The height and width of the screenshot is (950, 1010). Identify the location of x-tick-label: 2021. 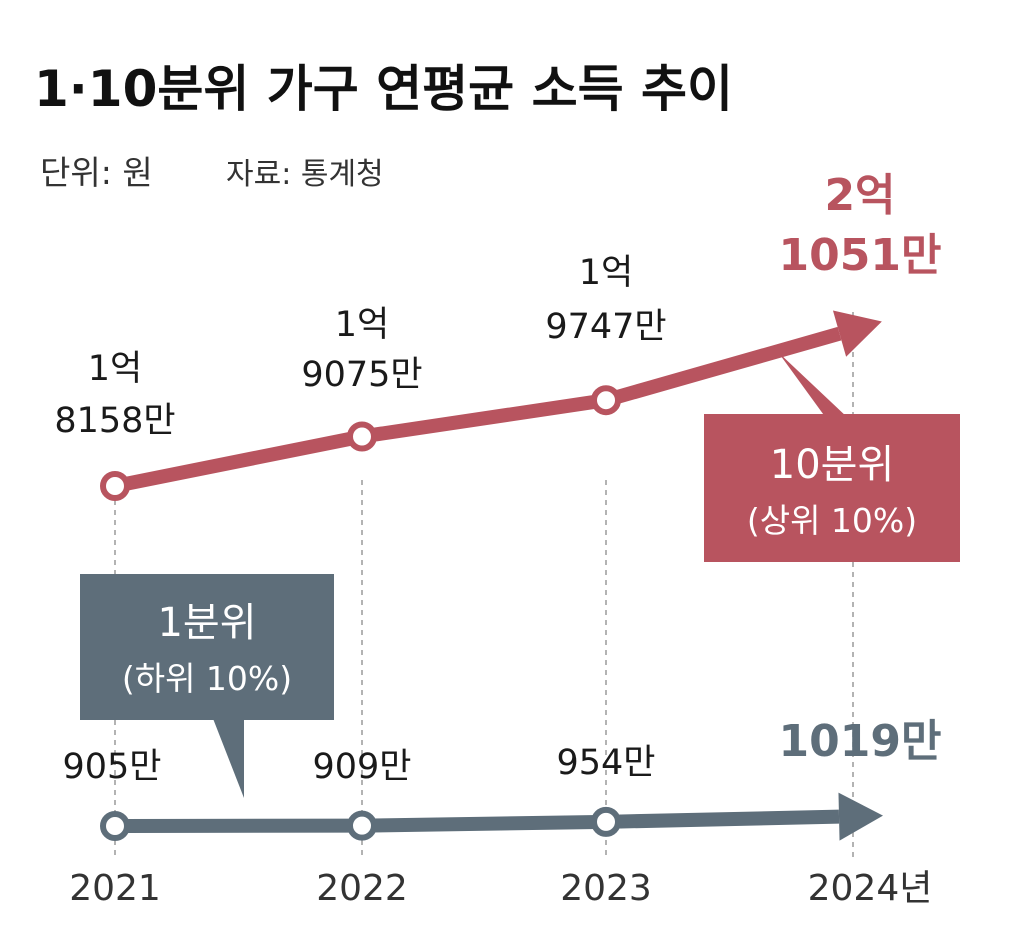
(115, 888).